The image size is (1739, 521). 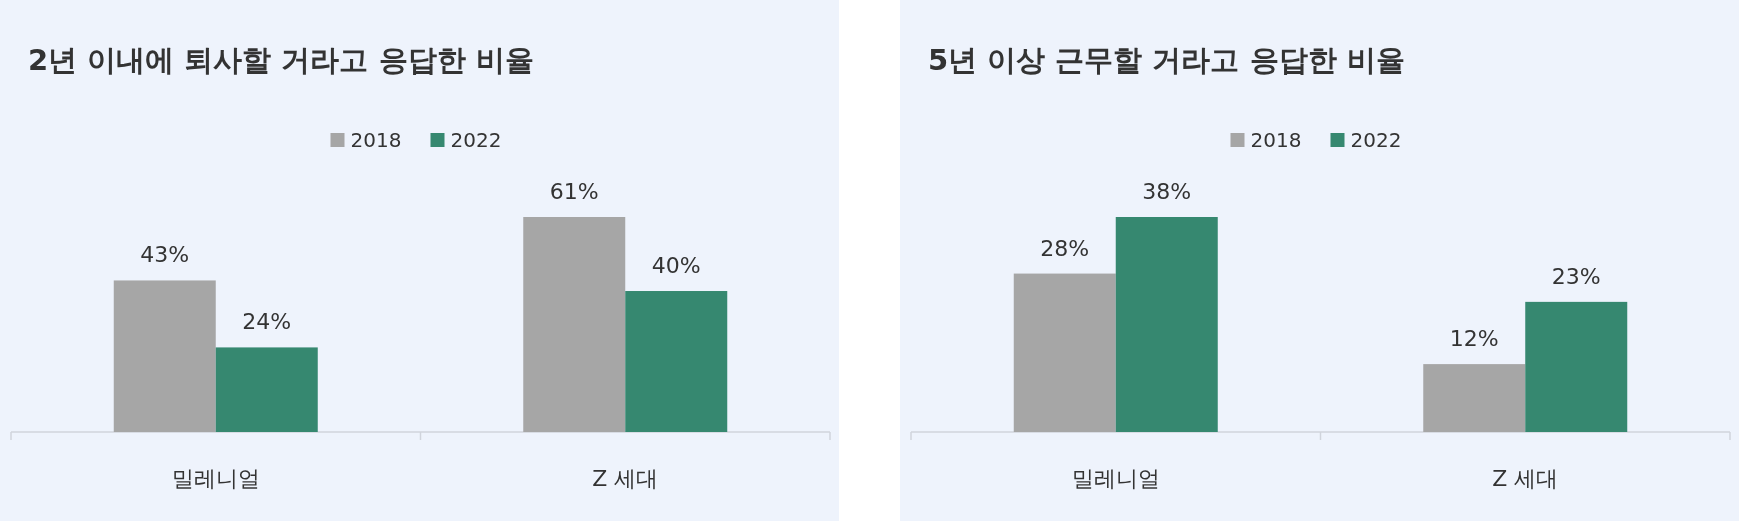 What do you see at coordinates (165, 255) in the screenshot?
I see `data-label: 43%` at bounding box center [165, 255].